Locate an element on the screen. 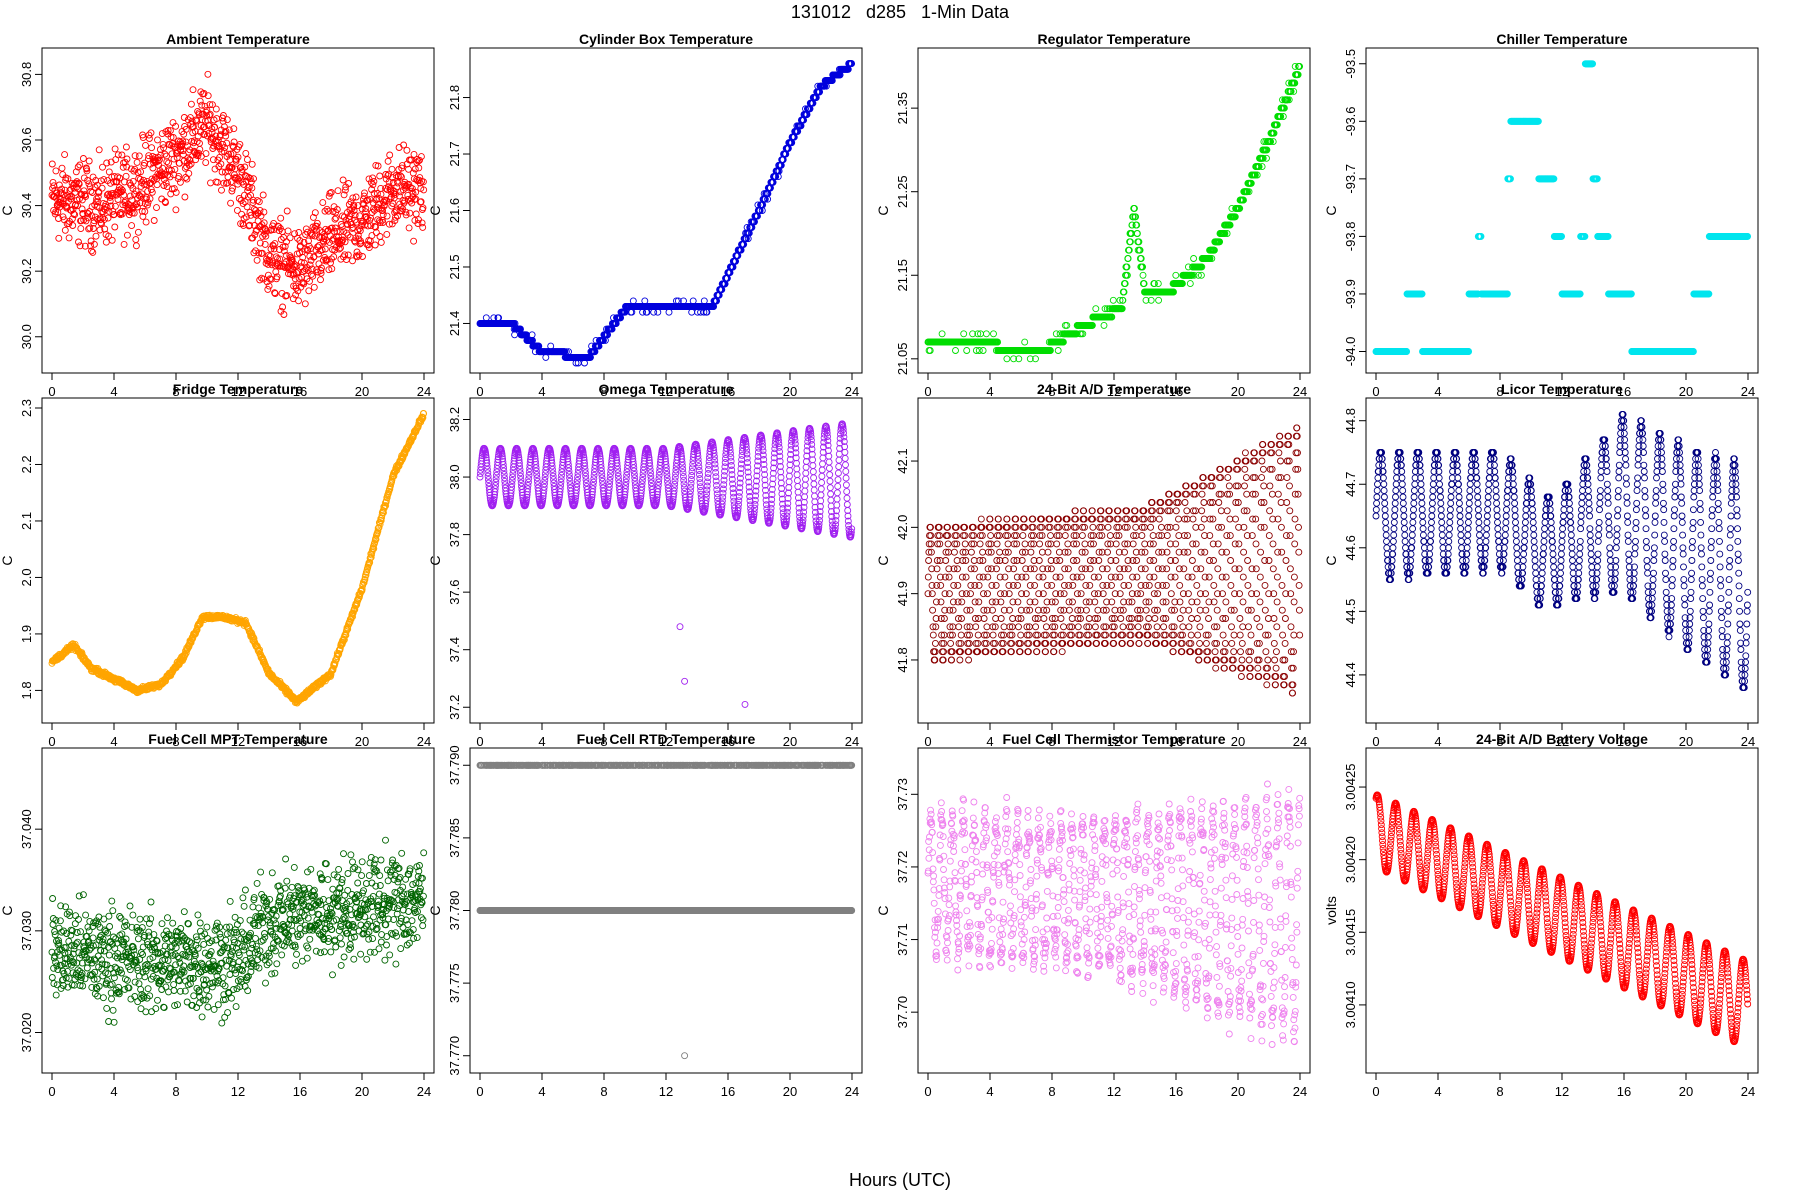 The height and width of the screenshot is (1200, 1800). y-tick-label: 30.2 is located at coordinates (26, 271).